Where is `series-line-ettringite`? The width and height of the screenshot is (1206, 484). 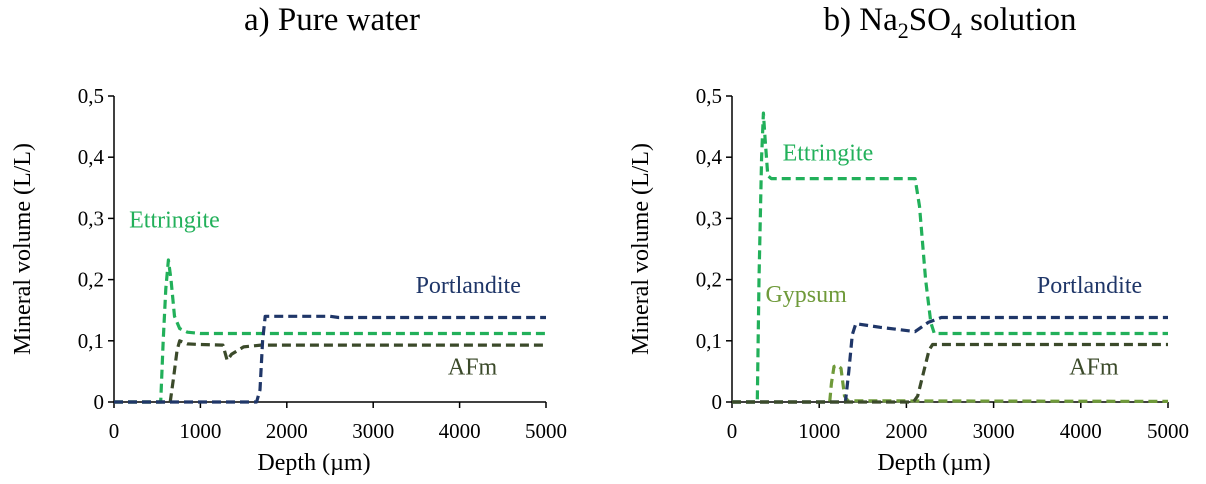
series-line-ettringite is located at coordinates (330, 331).